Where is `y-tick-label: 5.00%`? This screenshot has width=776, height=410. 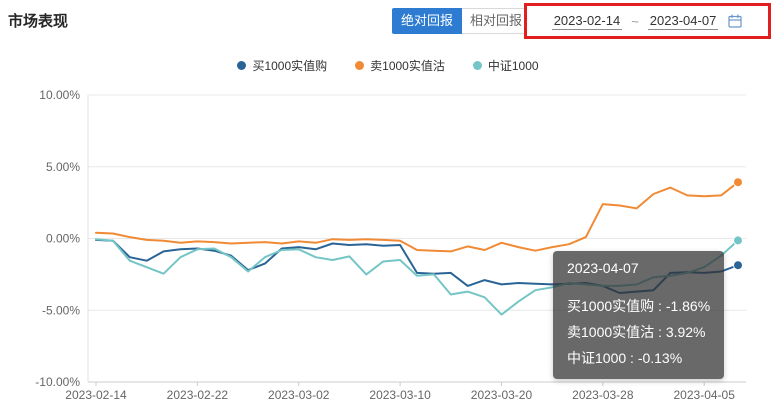
y-tick-label: 5.00% is located at coordinates (63, 167).